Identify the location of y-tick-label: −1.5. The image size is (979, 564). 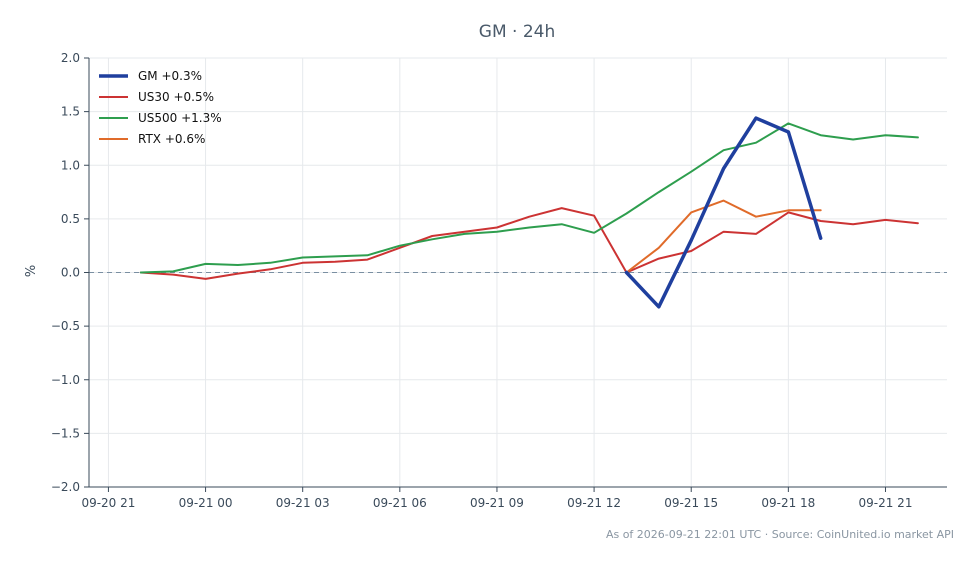
(65, 433).